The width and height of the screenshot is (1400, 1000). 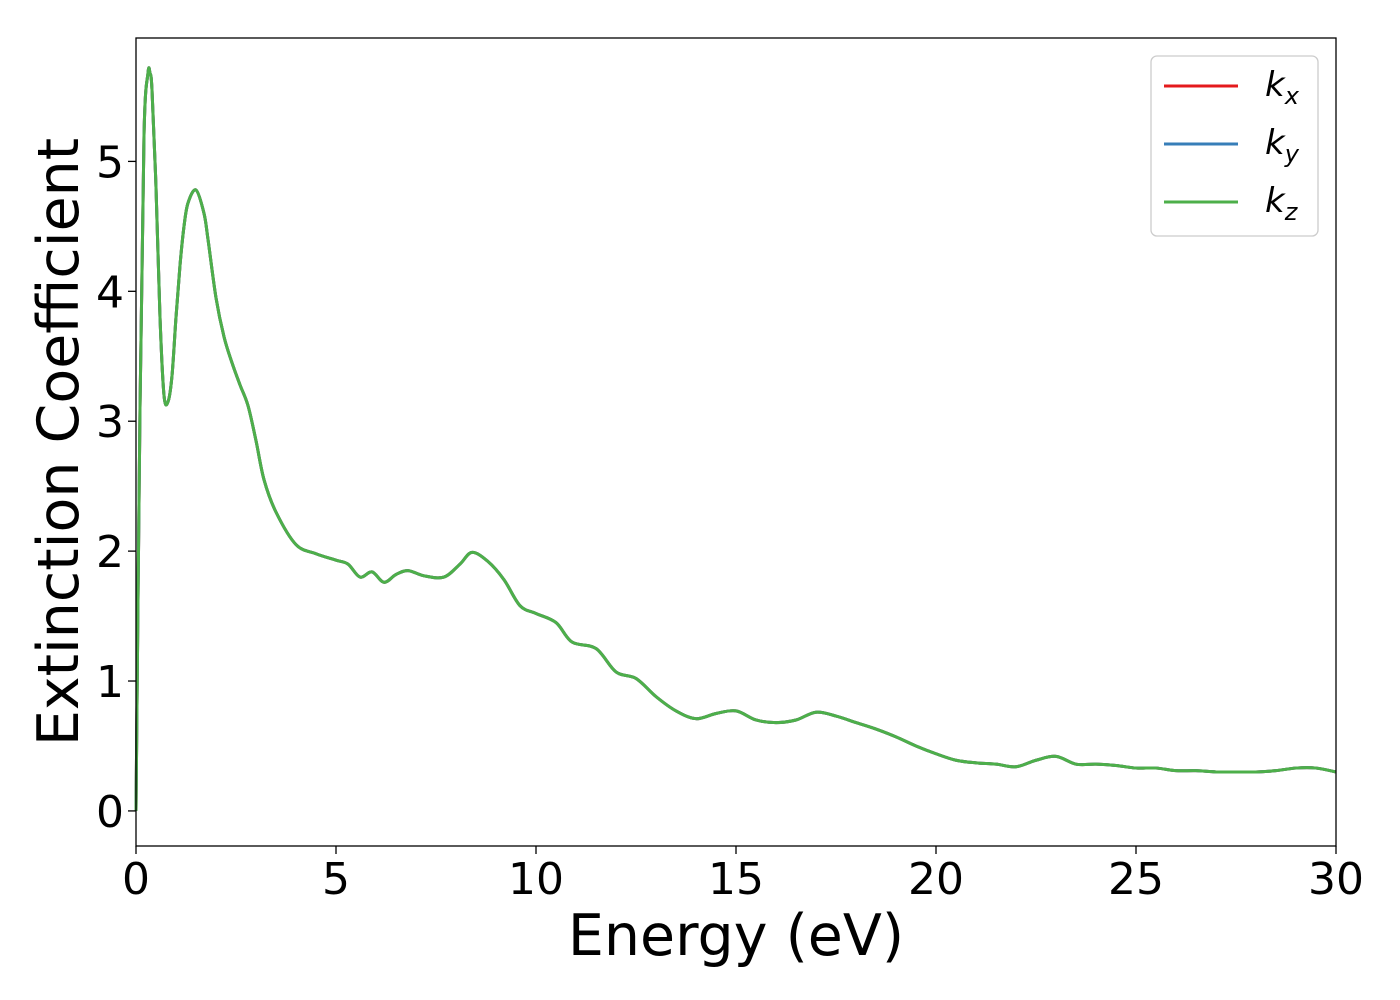 What do you see at coordinates (110, 422) in the screenshot?
I see `y-tick-label: 3` at bounding box center [110, 422].